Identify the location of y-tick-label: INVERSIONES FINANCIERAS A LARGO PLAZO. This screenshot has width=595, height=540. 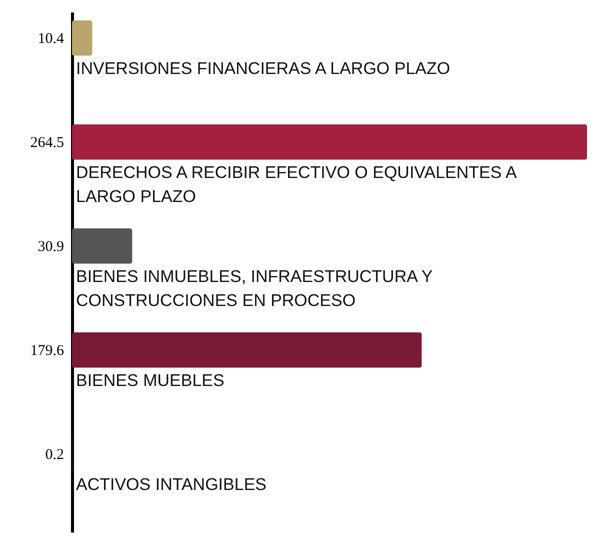
(263, 68).